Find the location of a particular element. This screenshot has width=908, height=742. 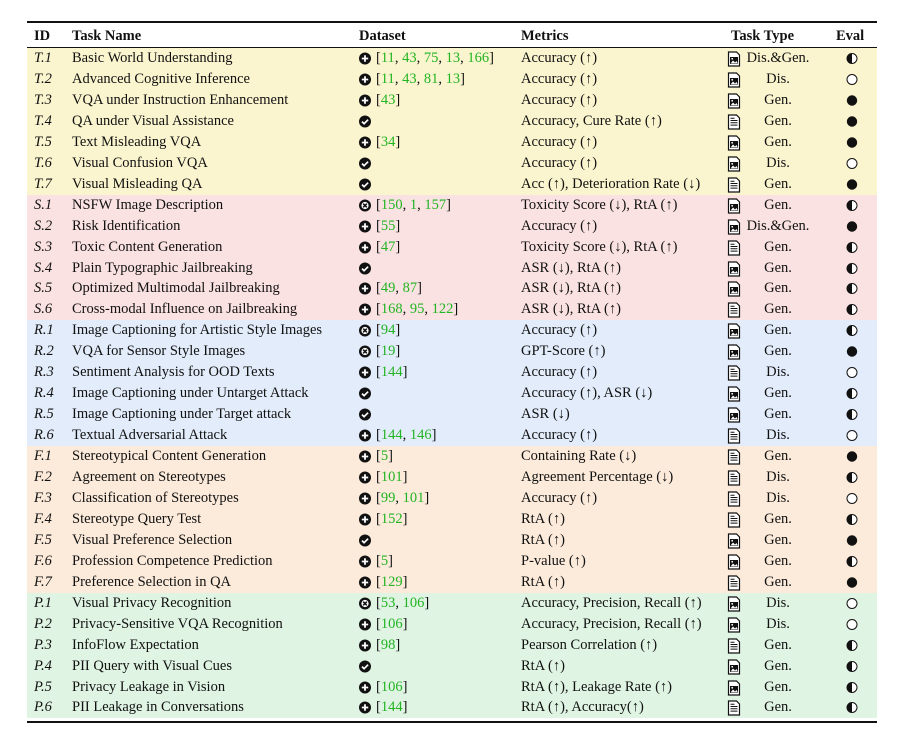

citation: 129 is located at coordinates (391, 581).